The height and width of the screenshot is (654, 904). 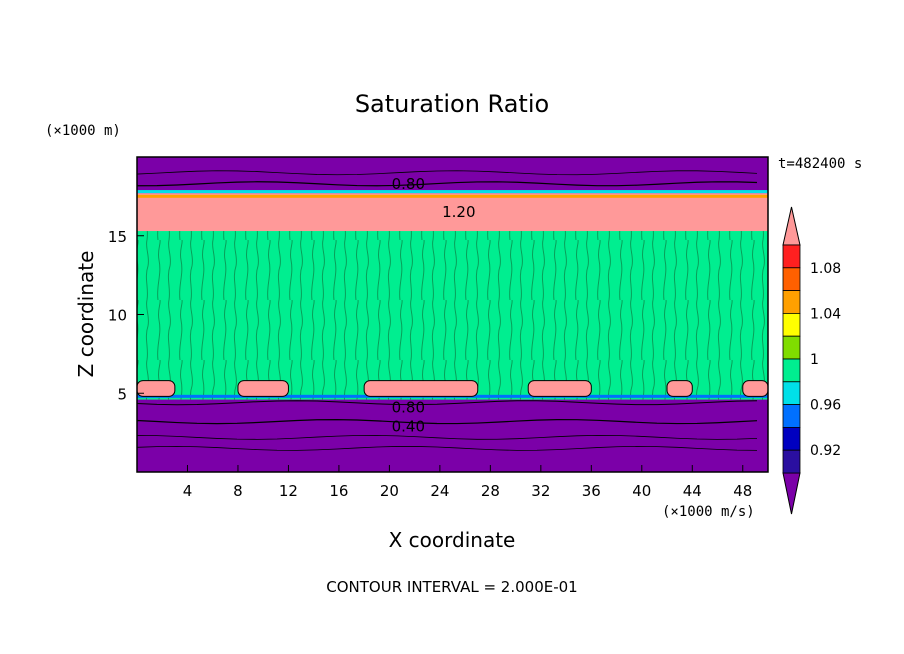 What do you see at coordinates (408, 184) in the screenshot?
I see `contour-label-0: 0.80` at bounding box center [408, 184].